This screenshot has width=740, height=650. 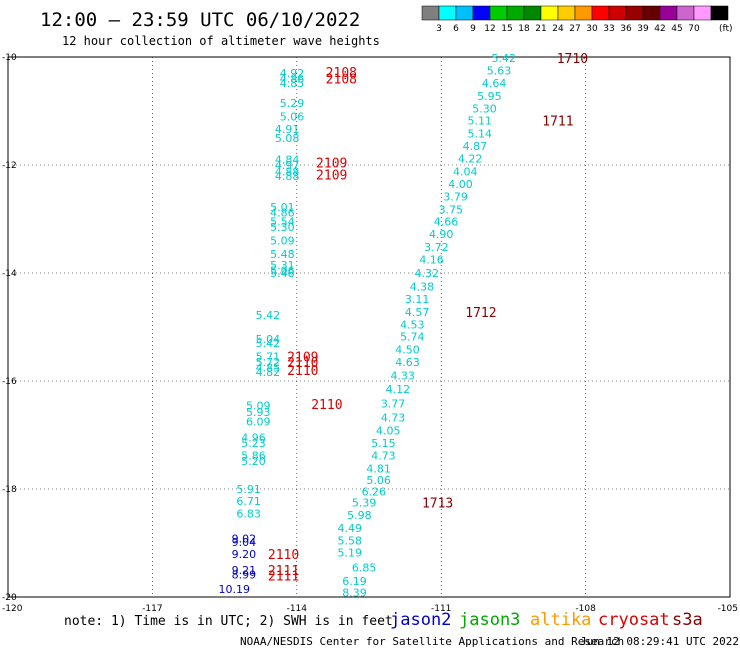 What do you see at coordinates (253, 456) in the screenshot?
I see `wave-height-label: 5.86` at bounding box center [253, 456].